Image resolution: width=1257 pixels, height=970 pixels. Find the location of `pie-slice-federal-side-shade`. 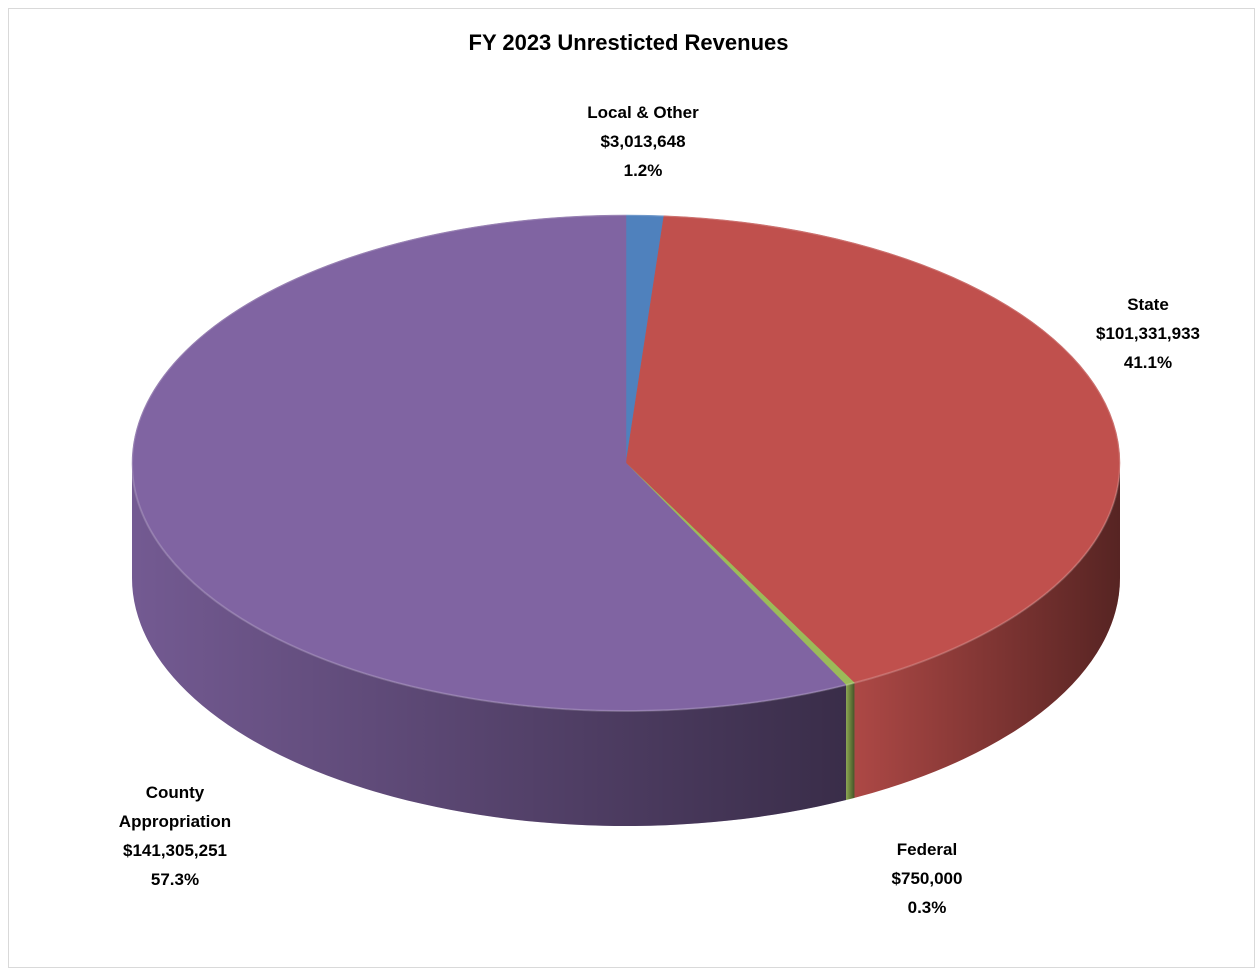

pie-slice-federal-side-shade is located at coordinates (850, 741).